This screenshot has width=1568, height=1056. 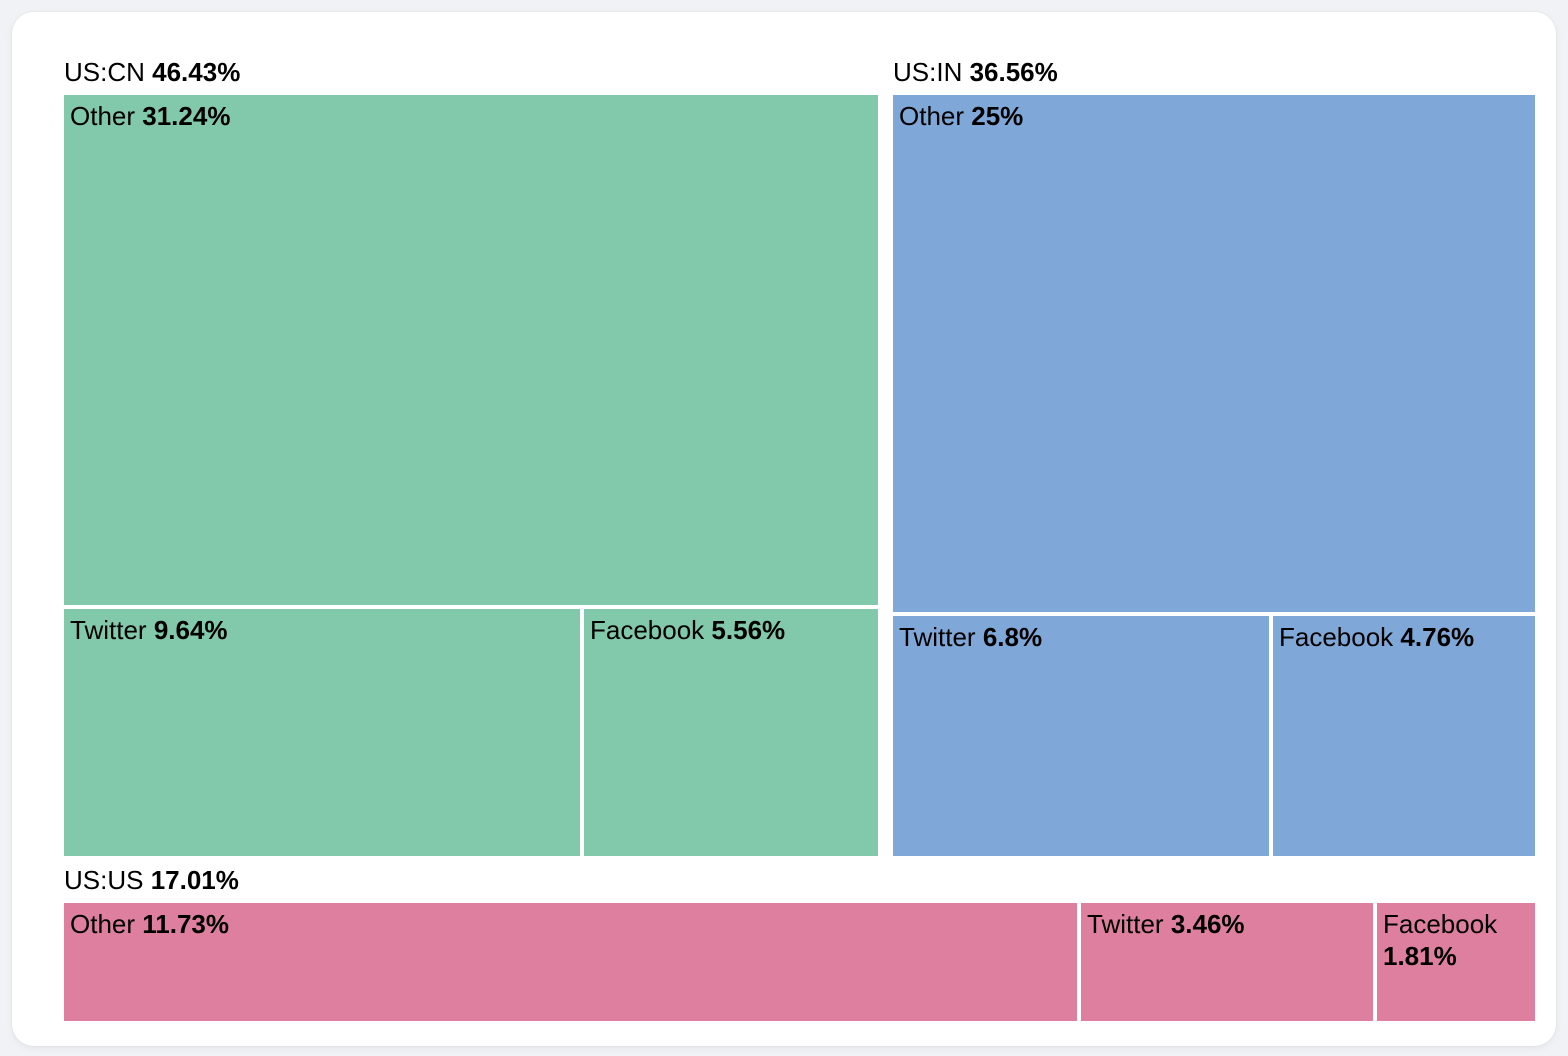 What do you see at coordinates (1227, 962) in the screenshot?
I see `treemap-cell-us-us-twitter: Twitter 3.46%` at bounding box center [1227, 962].